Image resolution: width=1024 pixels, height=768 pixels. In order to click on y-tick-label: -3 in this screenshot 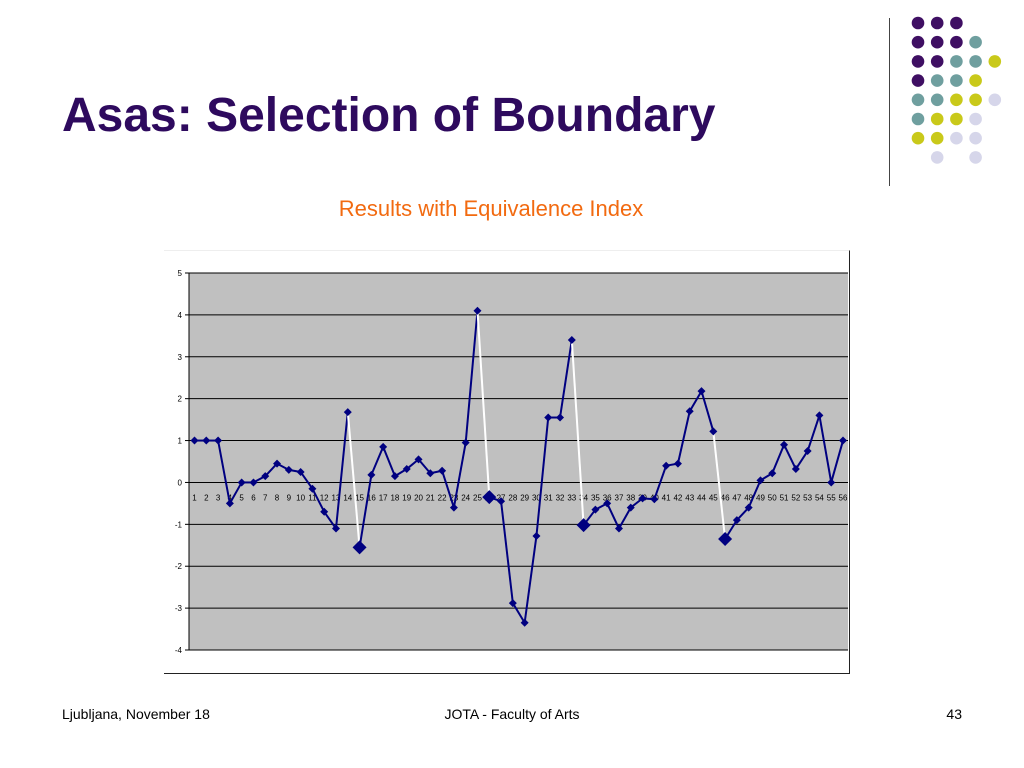, I will do `click(179, 608)`.